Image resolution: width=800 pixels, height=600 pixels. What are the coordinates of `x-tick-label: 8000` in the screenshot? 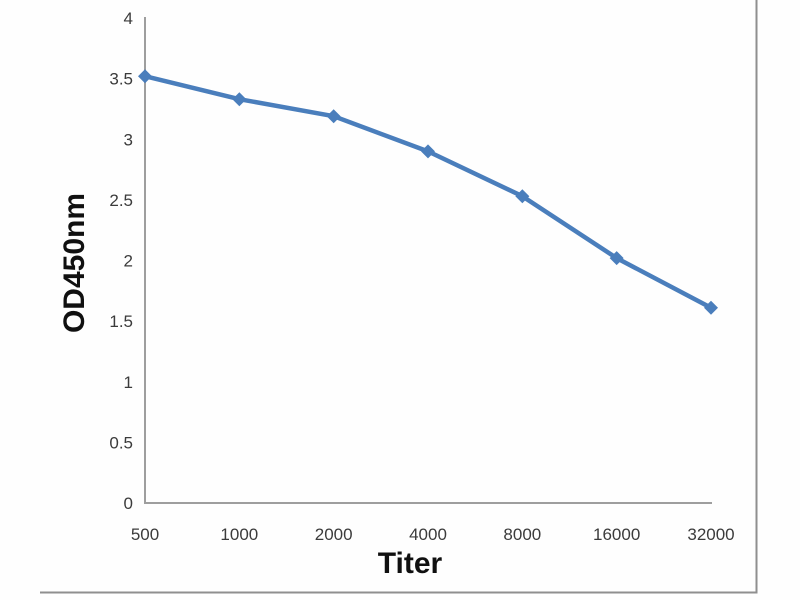 It's located at (522, 534).